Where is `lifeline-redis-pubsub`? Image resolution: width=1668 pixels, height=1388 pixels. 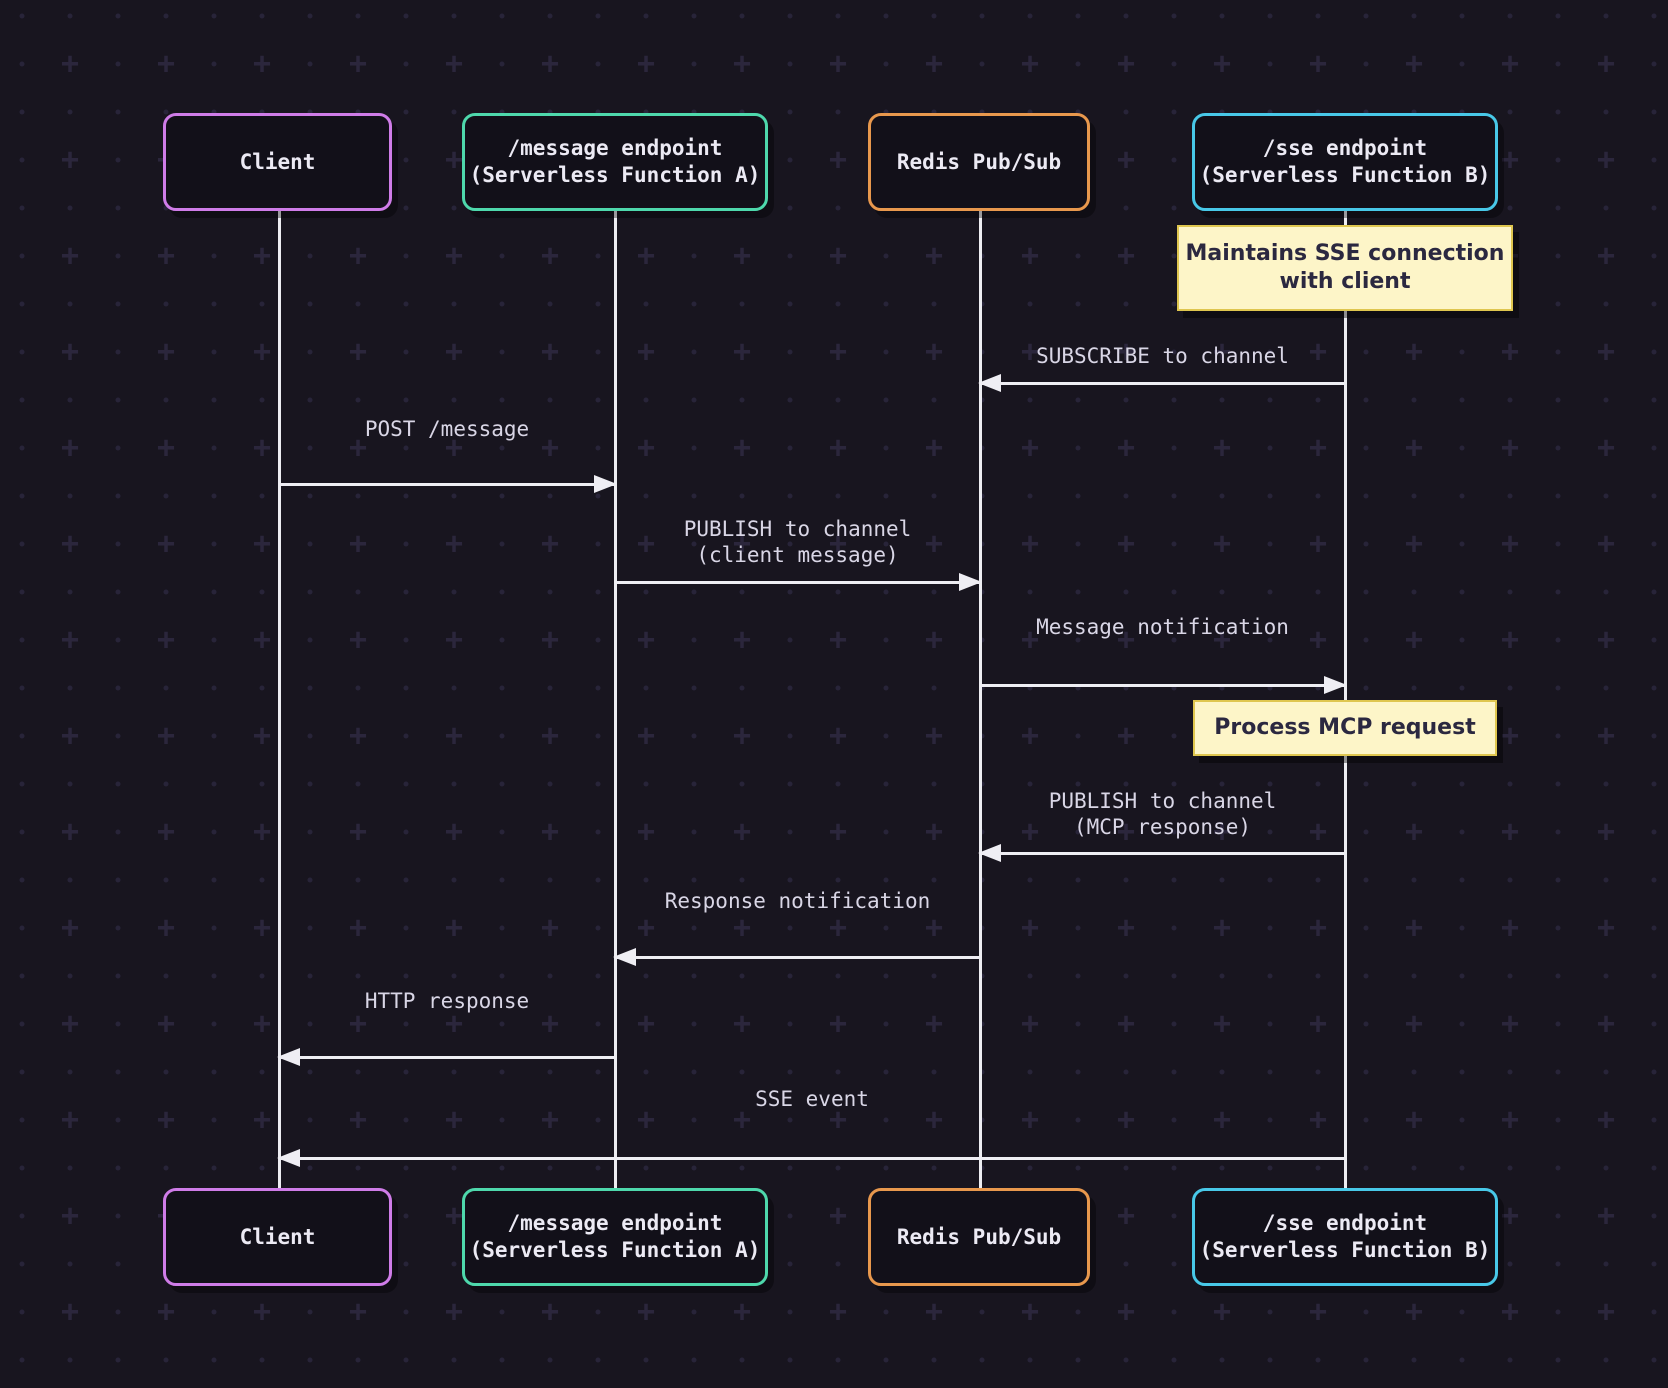
lifeline-redis-pubsub is located at coordinates (980, 699).